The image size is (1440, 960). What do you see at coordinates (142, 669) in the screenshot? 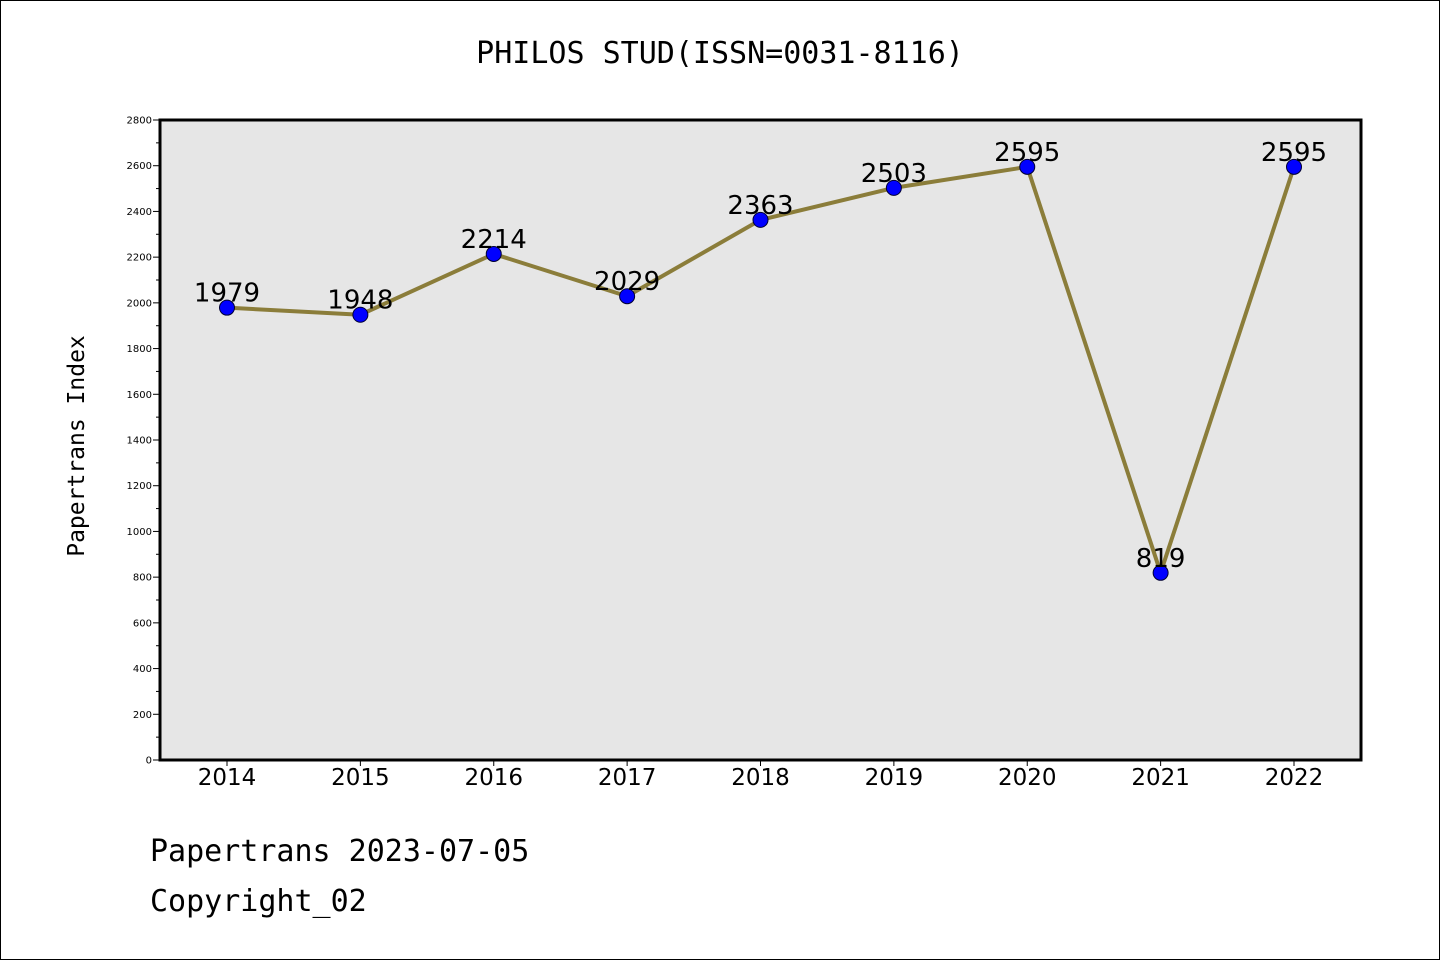
I see `y-tick-label: 400` at bounding box center [142, 669].